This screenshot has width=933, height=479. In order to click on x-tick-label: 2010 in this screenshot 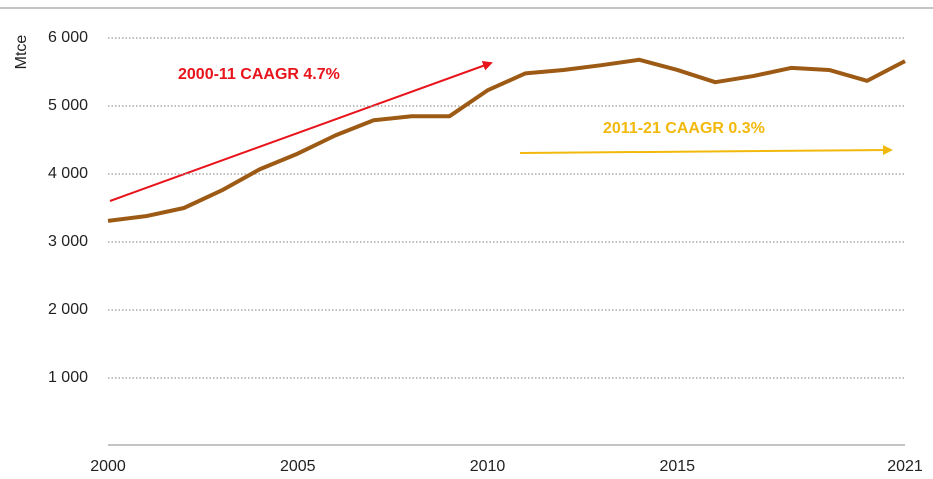, I will do `click(488, 466)`.